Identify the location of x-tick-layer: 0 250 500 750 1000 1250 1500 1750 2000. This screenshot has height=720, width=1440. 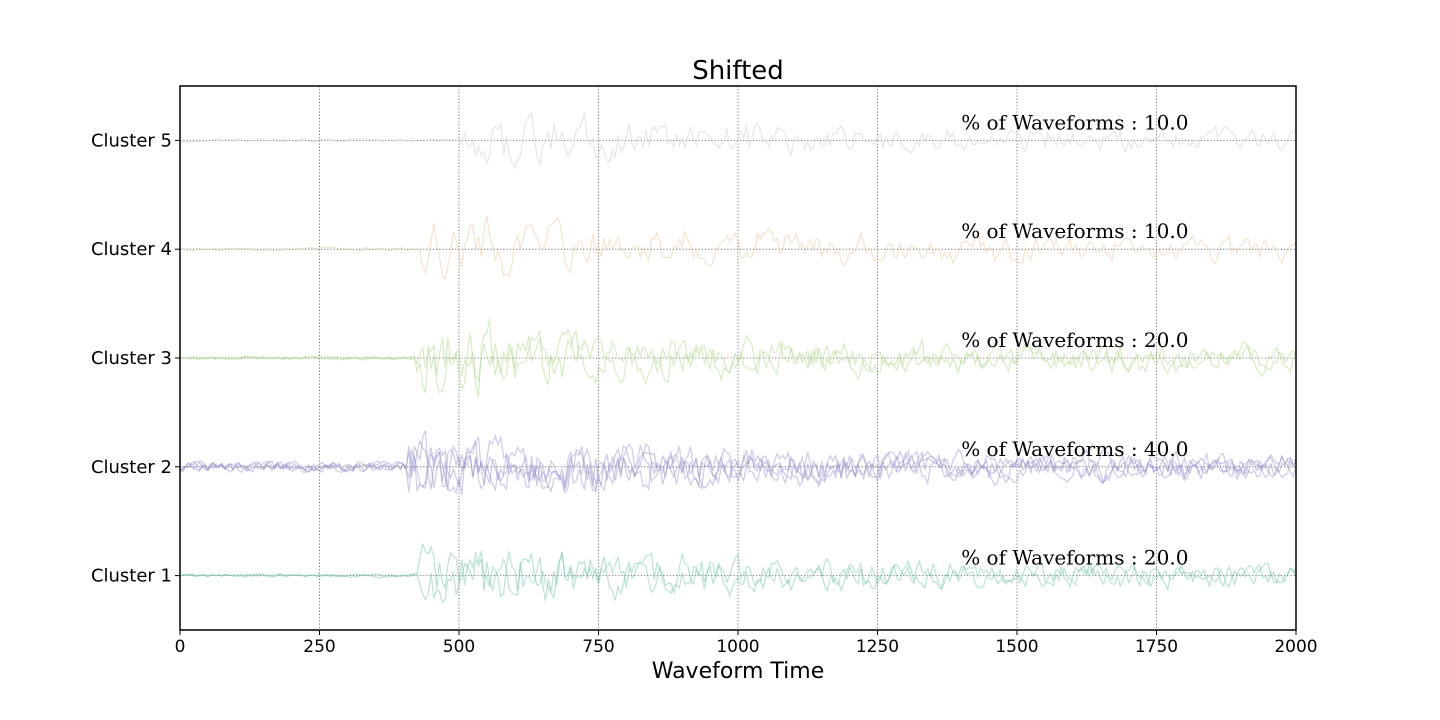
(746, 643).